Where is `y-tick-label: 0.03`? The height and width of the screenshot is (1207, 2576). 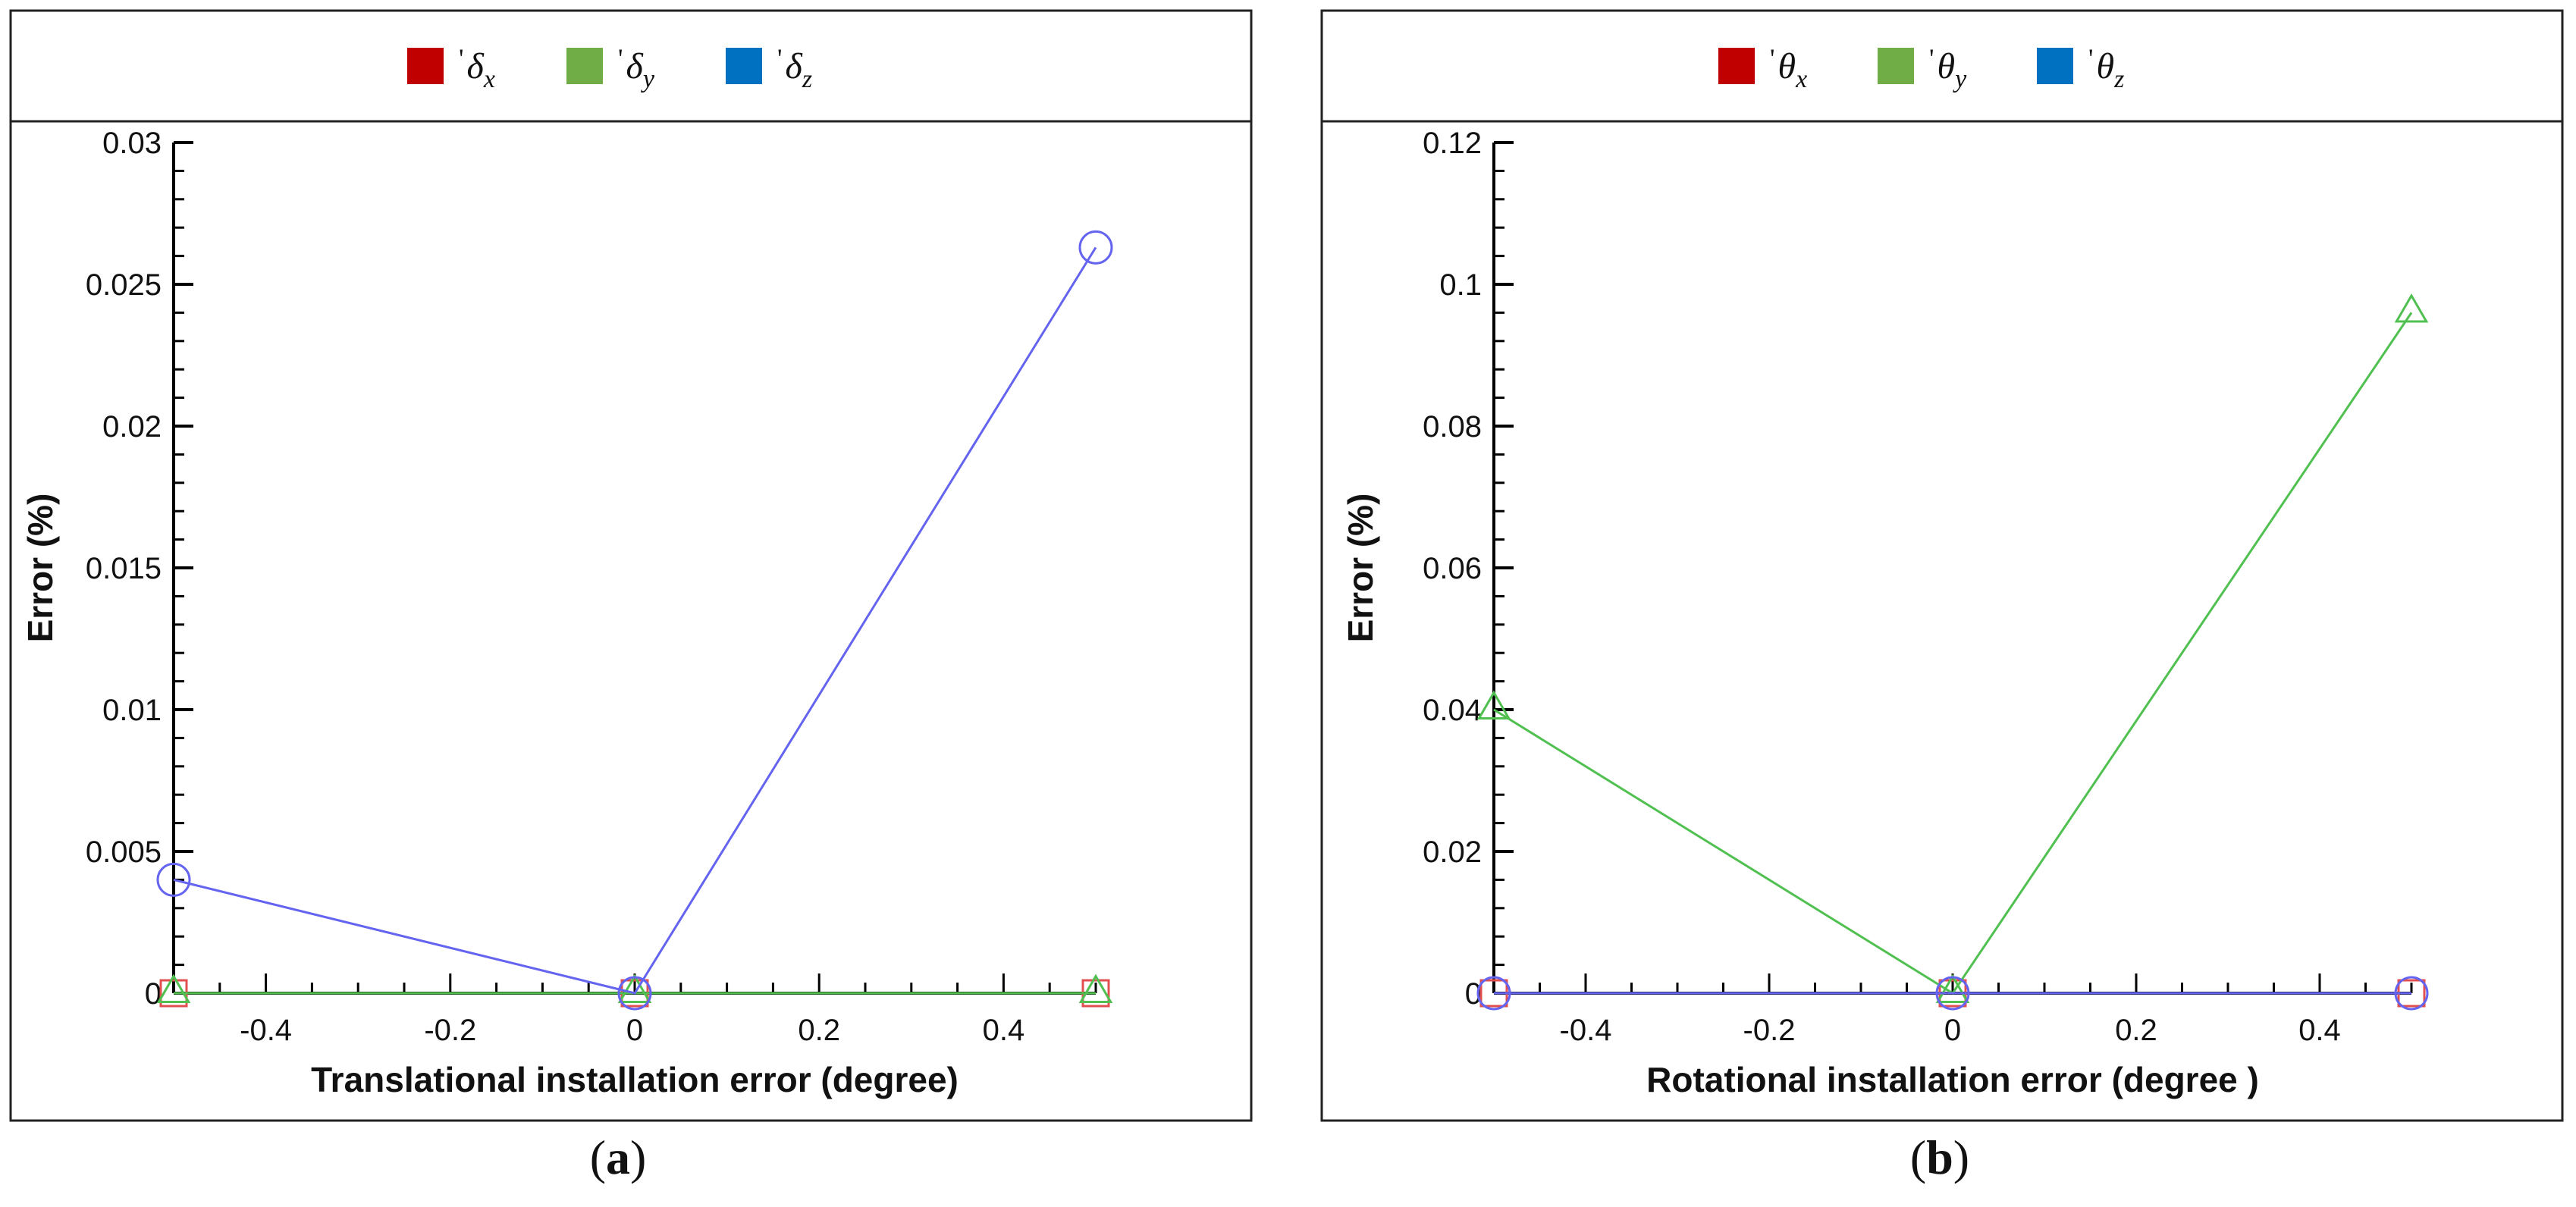 y-tick-label: 0.03 is located at coordinates (132, 143).